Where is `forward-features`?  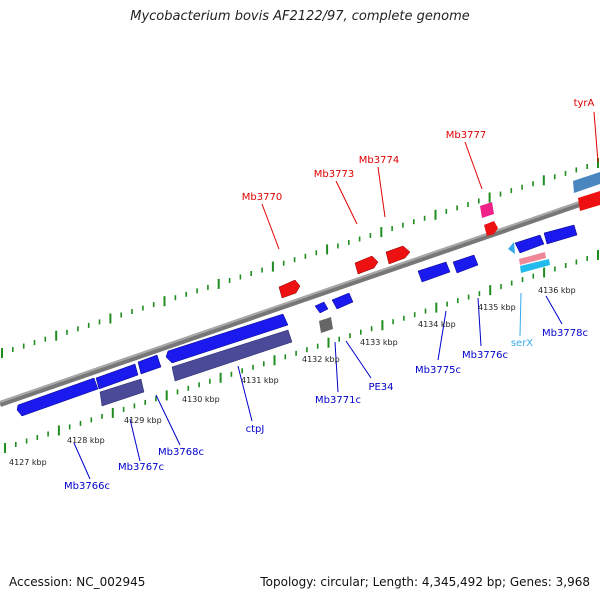
forward-features is located at coordinates (439, 235).